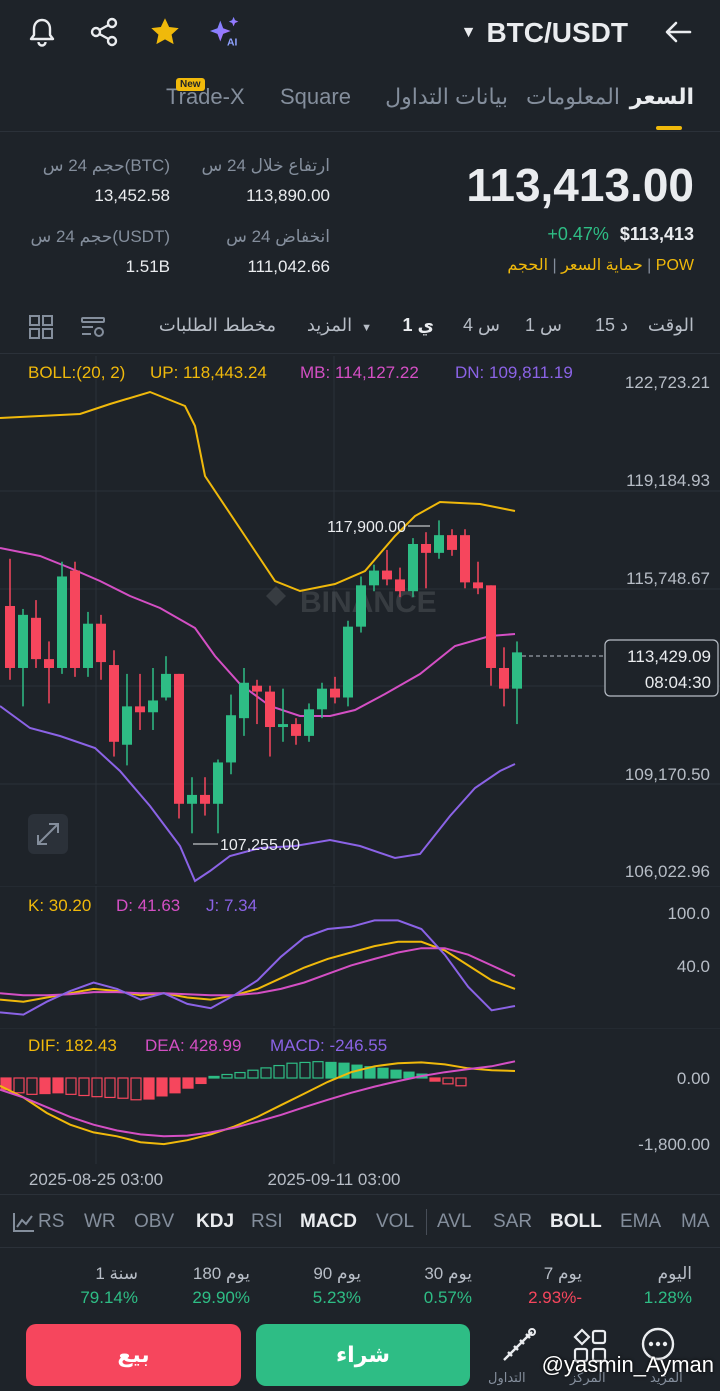 This screenshot has width=720, height=1391. Describe the element at coordinates (666, 1377) in the screenshot. I see `more-label: المزيد` at that location.